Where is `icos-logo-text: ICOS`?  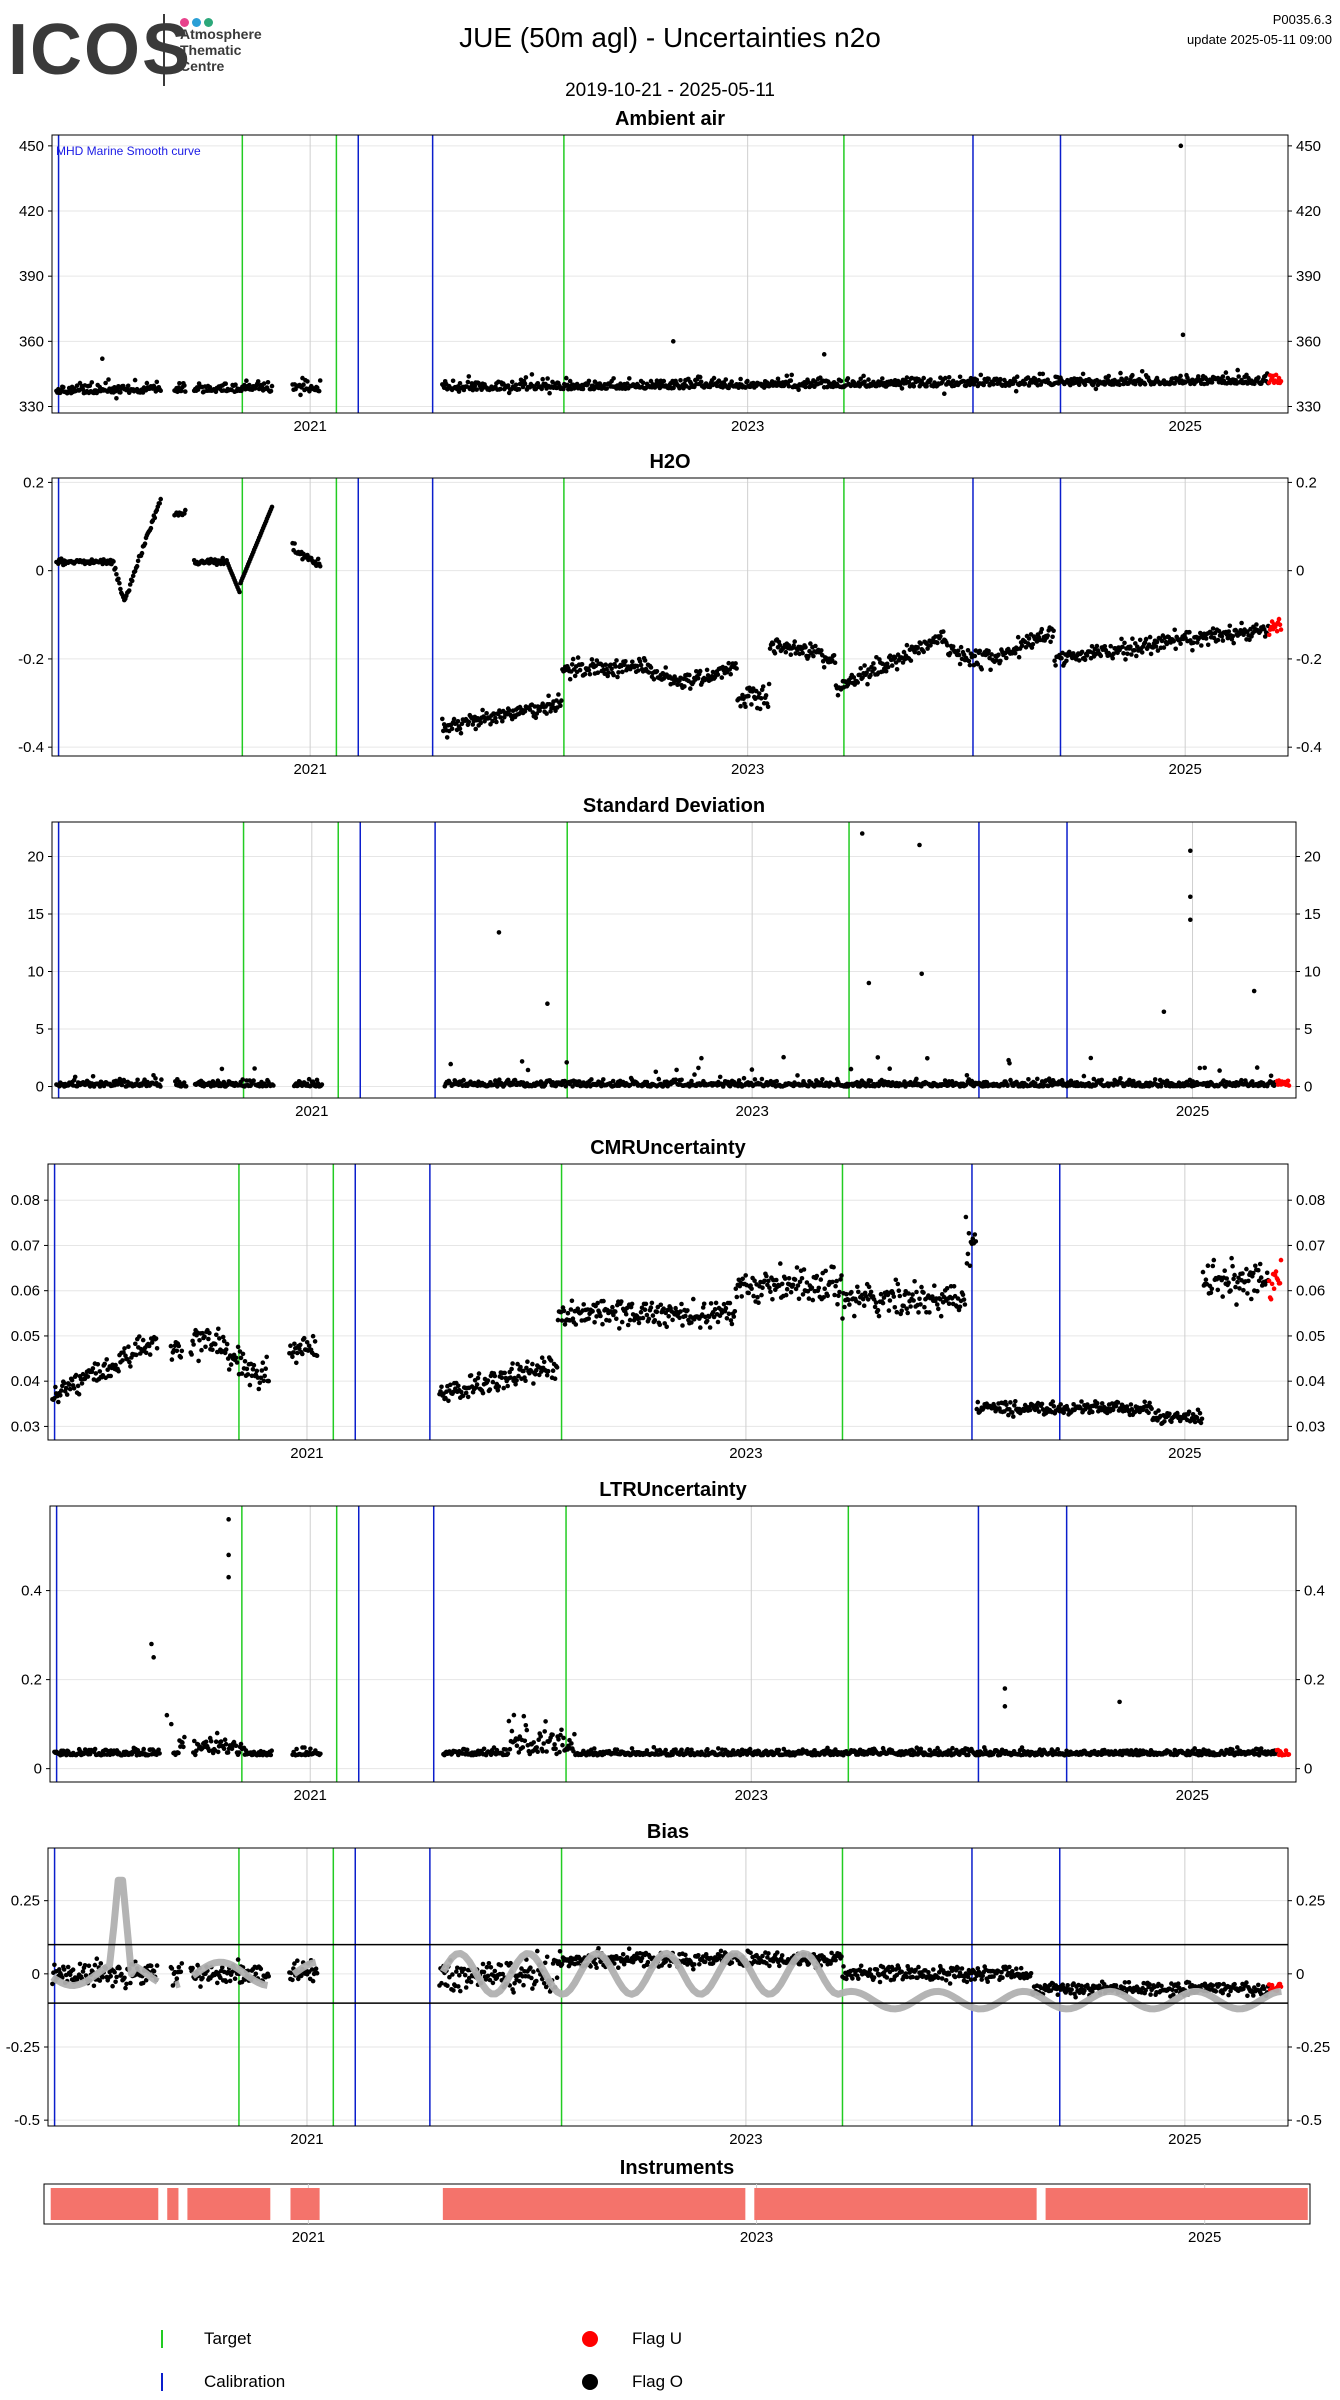
icos-logo-text: ICOS is located at coordinates (100, 50).